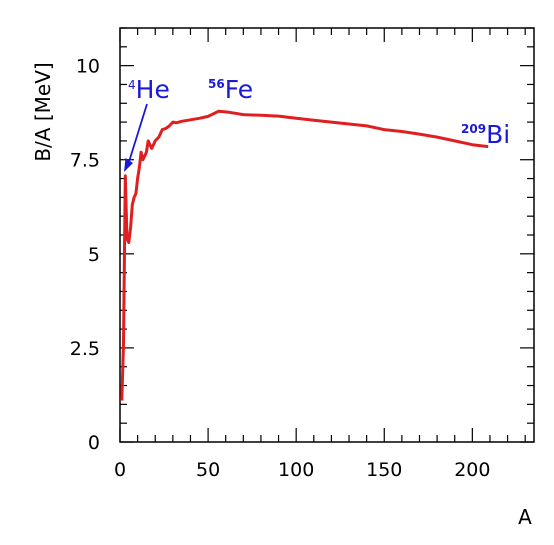 The height and width of the screenshot is (545, 554). Describe the element at coordinates (85, 161) in the screenshot. I see `y-tick-label: 7.5` at that location.